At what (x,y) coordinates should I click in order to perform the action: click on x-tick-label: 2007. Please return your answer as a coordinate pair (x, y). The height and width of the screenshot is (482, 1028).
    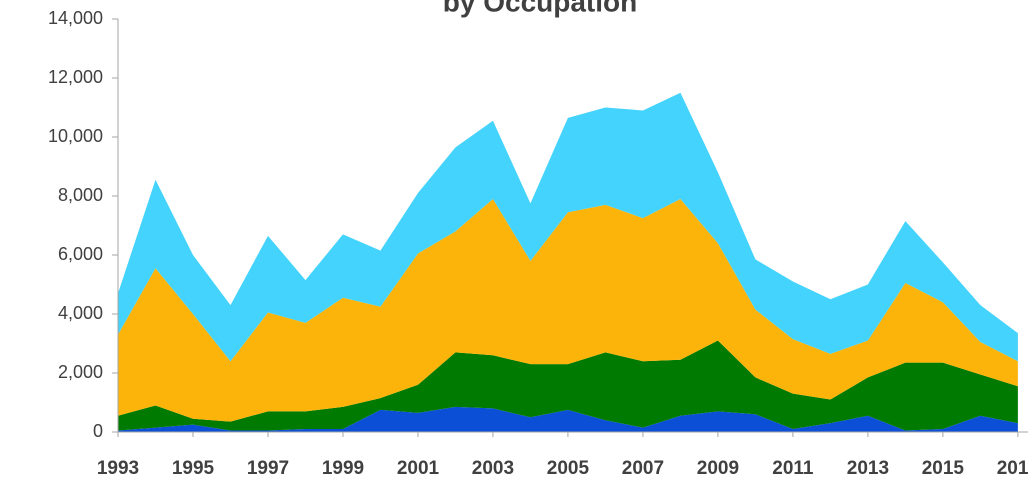
    Looking at the image, I should click on (643, 468).